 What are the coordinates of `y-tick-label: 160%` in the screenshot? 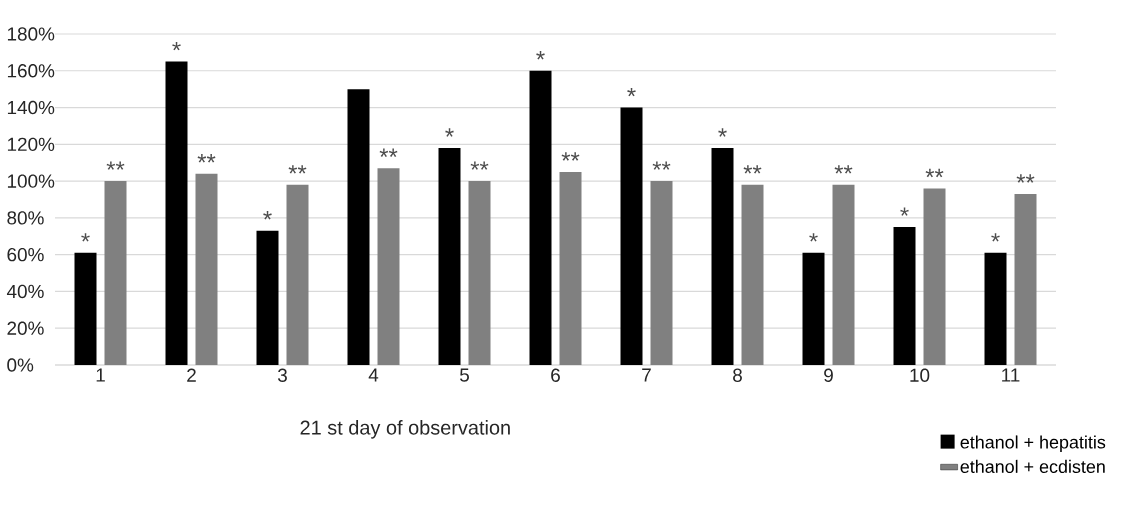 It's located at (31, 71).